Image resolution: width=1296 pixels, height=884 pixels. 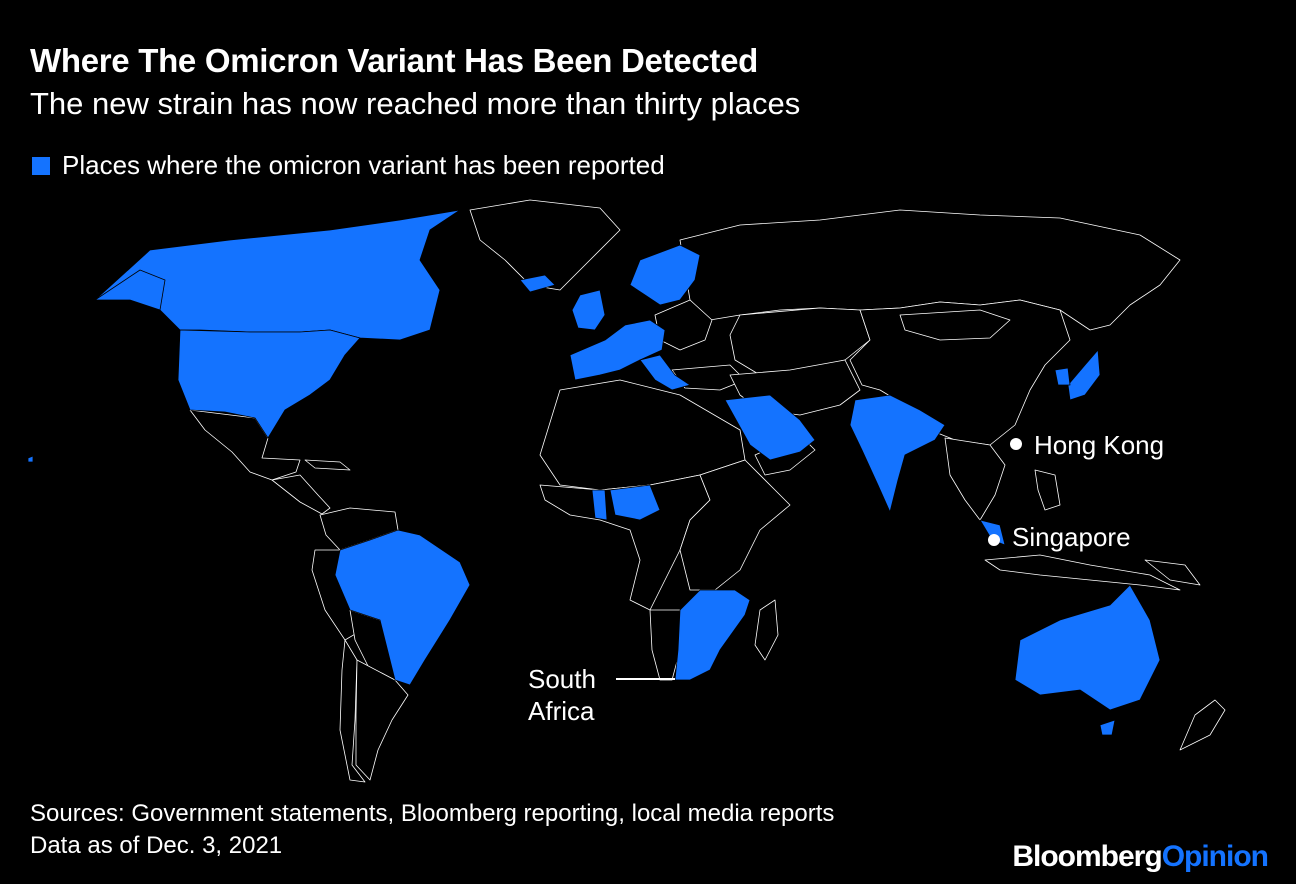 I want to click on country-indonesia, so click(x=1082, y=572).